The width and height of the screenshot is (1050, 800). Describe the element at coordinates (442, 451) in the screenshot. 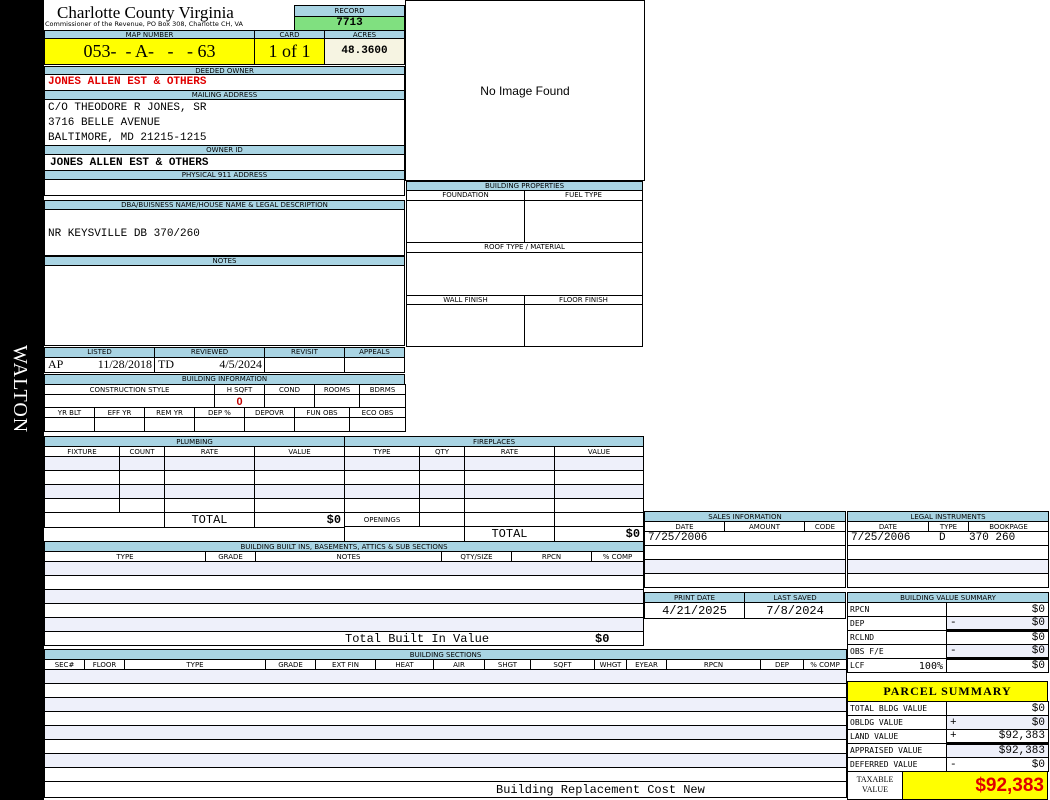

I see `col-qty: QTY` at that location.